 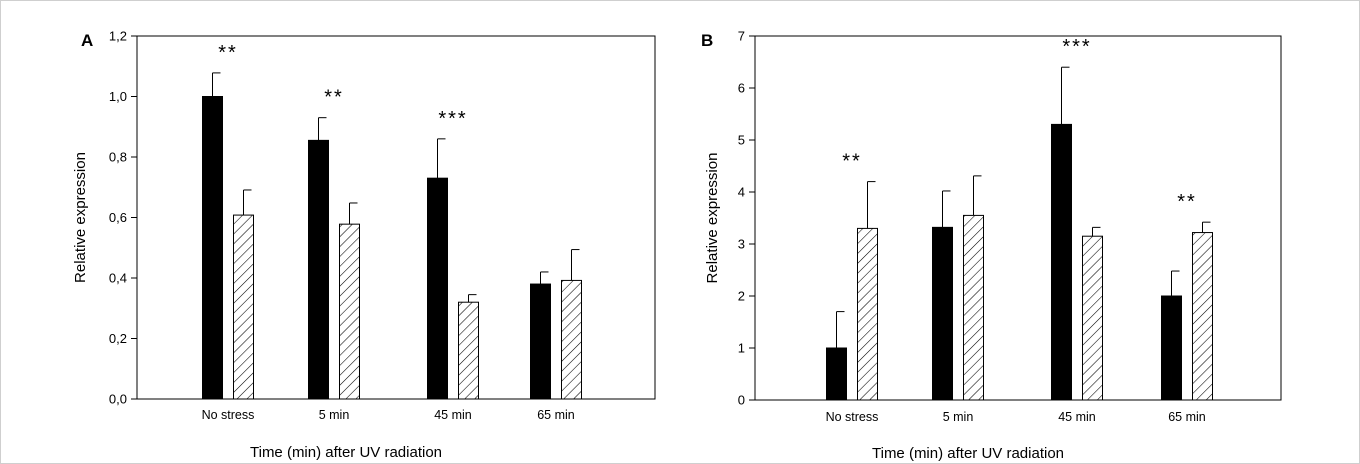 What do you see at coordinates (741, 192) in the screenshot?
I see `y-tick-label: 4` at bounding box center [741, 192].